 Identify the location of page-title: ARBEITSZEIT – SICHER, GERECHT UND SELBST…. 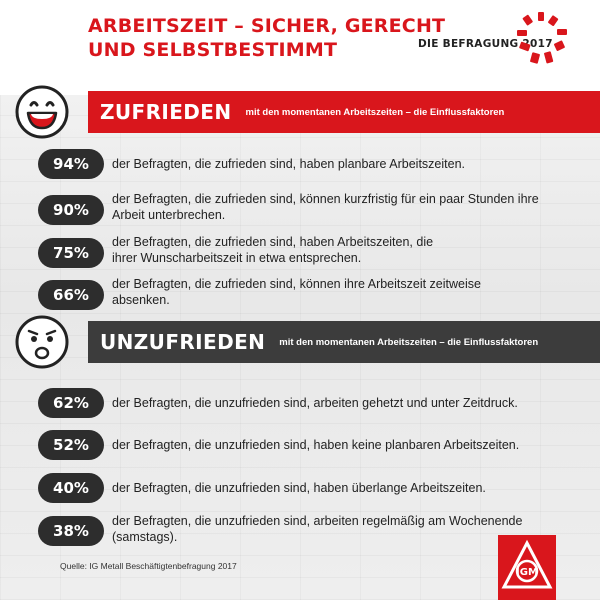
(266, 38).